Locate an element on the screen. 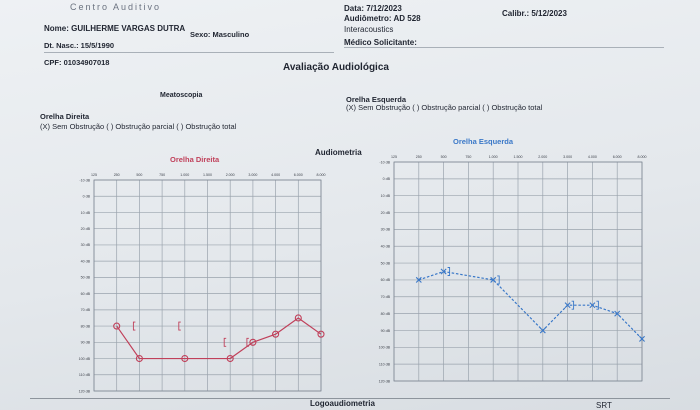  patient-sex: Sexo: Masculino is located at coordinates (220, 34).